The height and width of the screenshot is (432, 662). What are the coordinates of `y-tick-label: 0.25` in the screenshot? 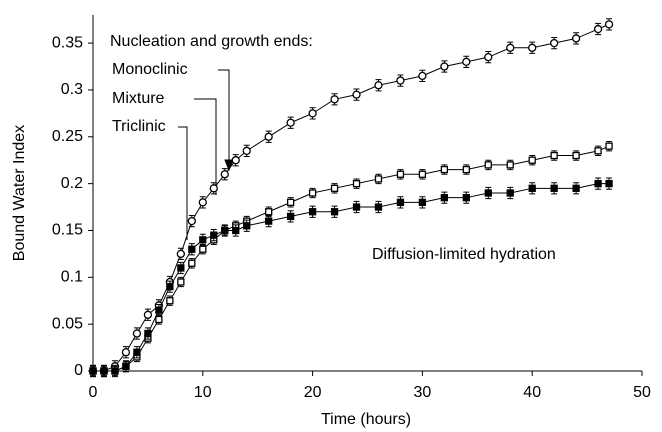 It's located at (67, 136).